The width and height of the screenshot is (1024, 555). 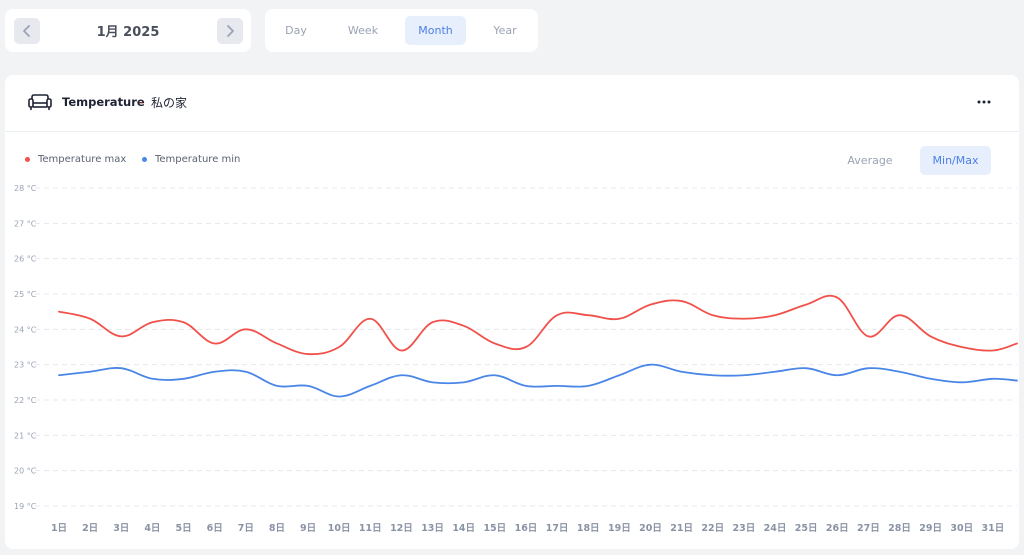 What do you see at coordinates (961, 528) in the screenshot?
I see `x-tick-label: 30日` at bounding box center [961, 528].